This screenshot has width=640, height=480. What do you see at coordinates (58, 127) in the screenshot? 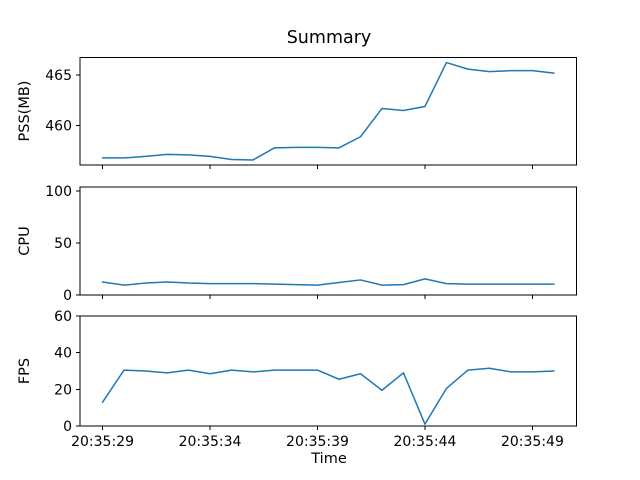
I see `pss-ytick-label: 460` at bounding box center [58, 127].